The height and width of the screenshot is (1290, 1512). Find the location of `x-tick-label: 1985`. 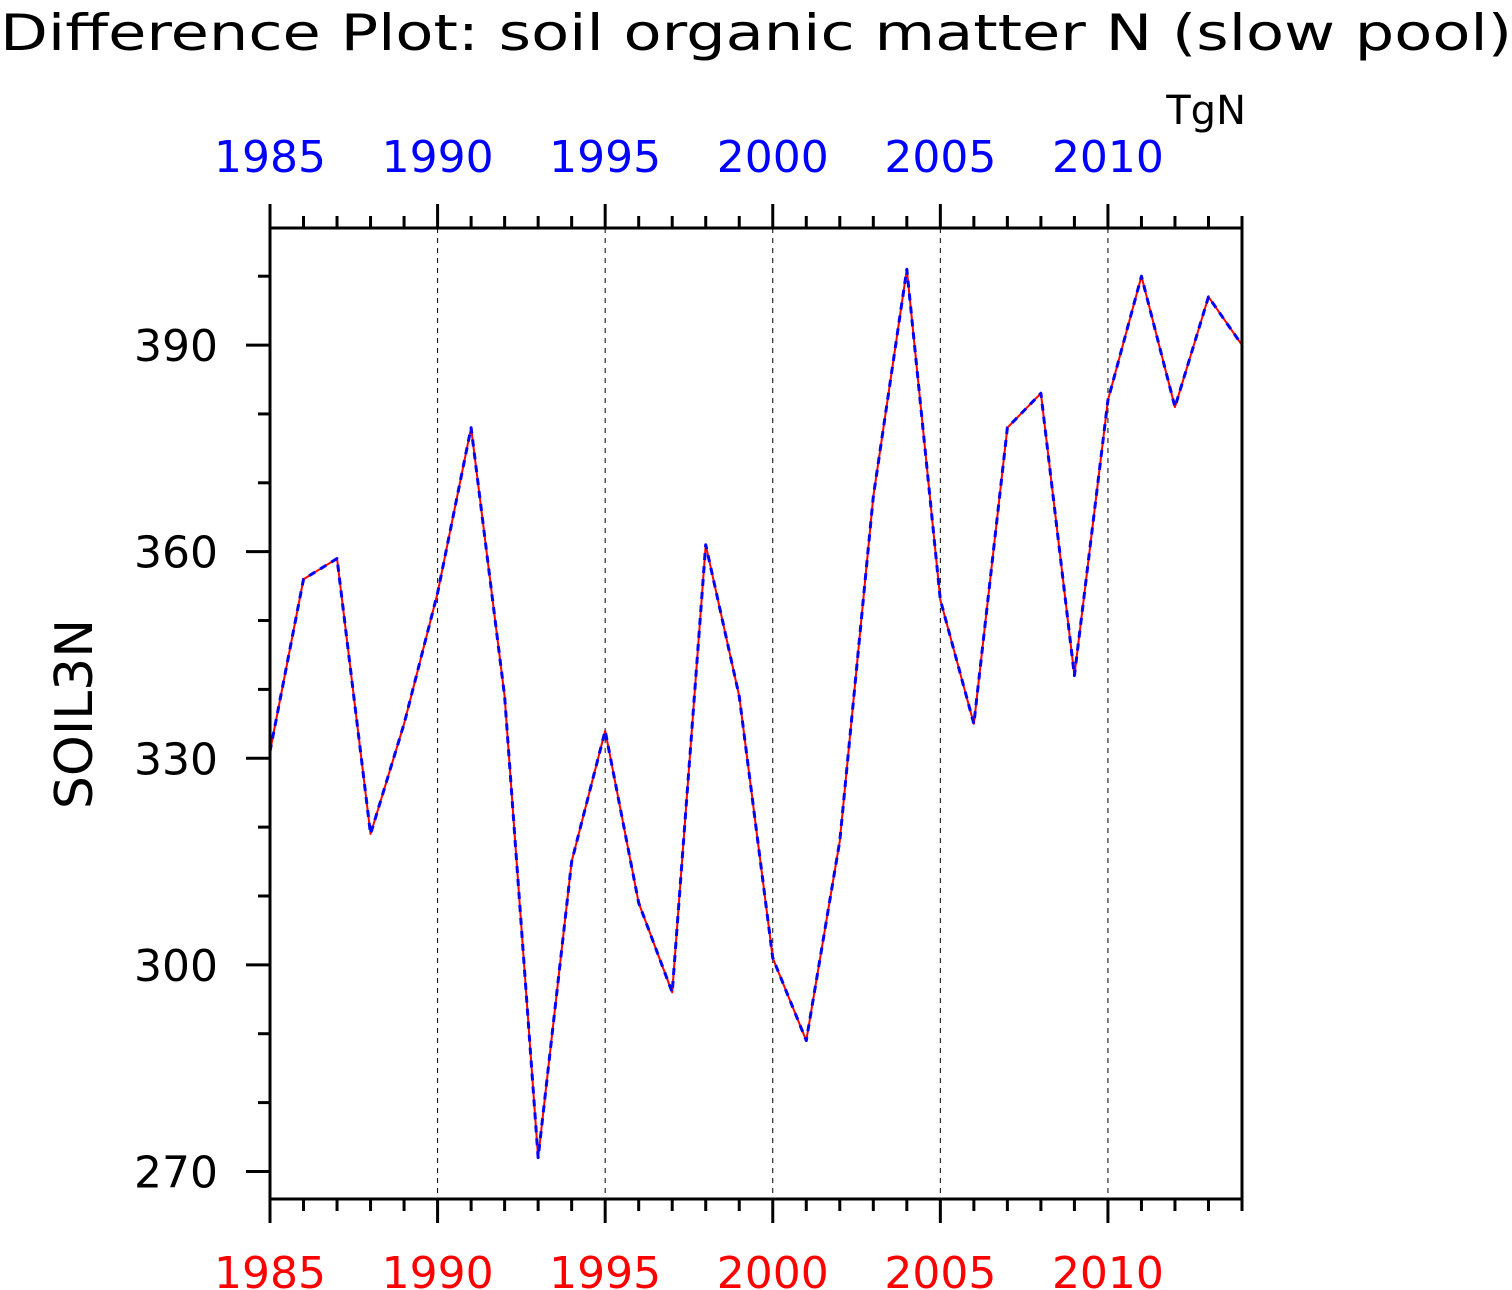

x-tick-label: 1985 is located at coordinates (270, 1269).